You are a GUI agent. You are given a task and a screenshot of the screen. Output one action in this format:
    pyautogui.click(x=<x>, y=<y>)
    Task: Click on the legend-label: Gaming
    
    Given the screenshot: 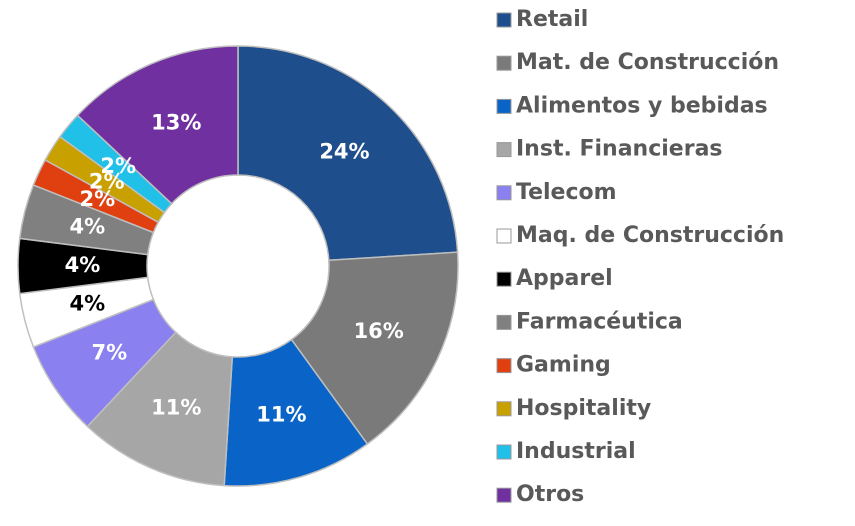 What is the action you would take?
    pyautogui.click(x=563, y=365)
    